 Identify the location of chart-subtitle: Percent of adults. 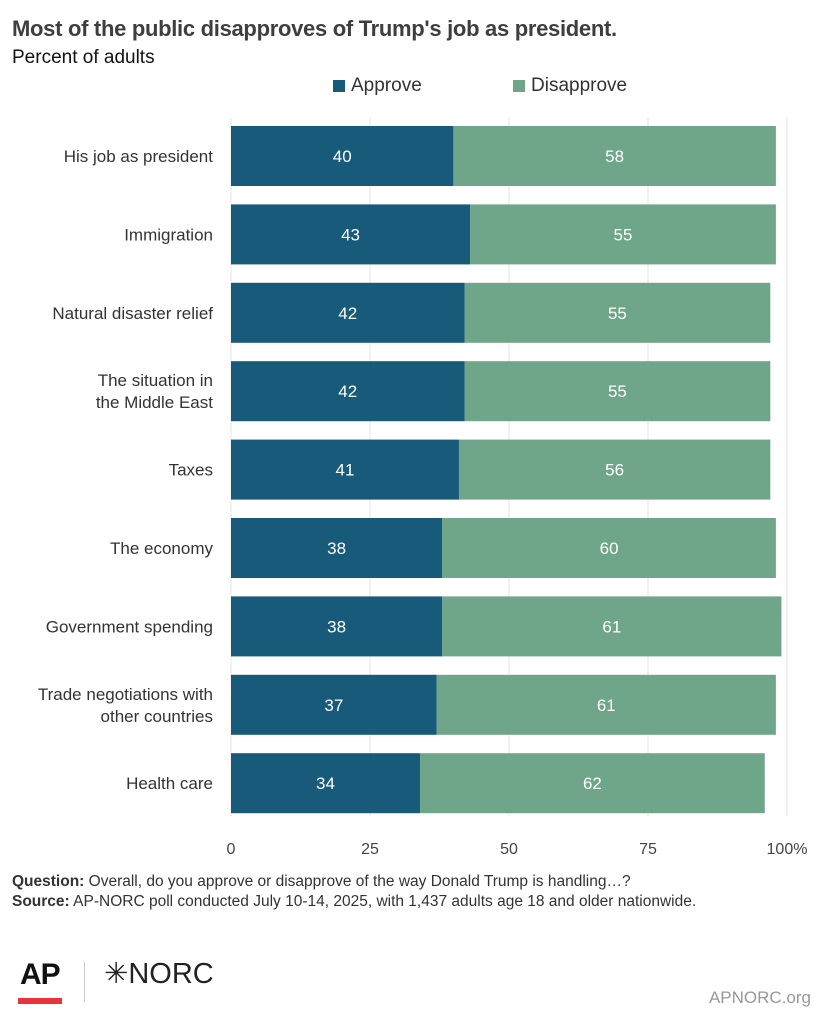
(83, 57).